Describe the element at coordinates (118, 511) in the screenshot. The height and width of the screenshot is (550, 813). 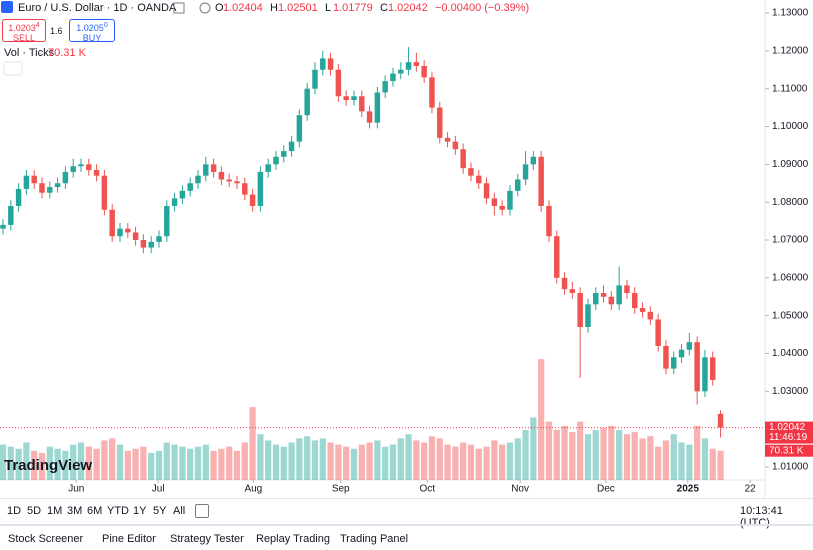
I see `period-button: YTD` at that location.